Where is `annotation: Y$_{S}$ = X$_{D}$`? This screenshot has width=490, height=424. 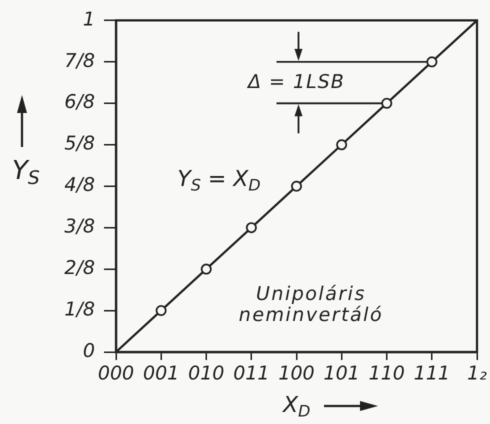
annotation: Y$_{S}$ = X$_{D}$ is located at coordinates (219, 180).